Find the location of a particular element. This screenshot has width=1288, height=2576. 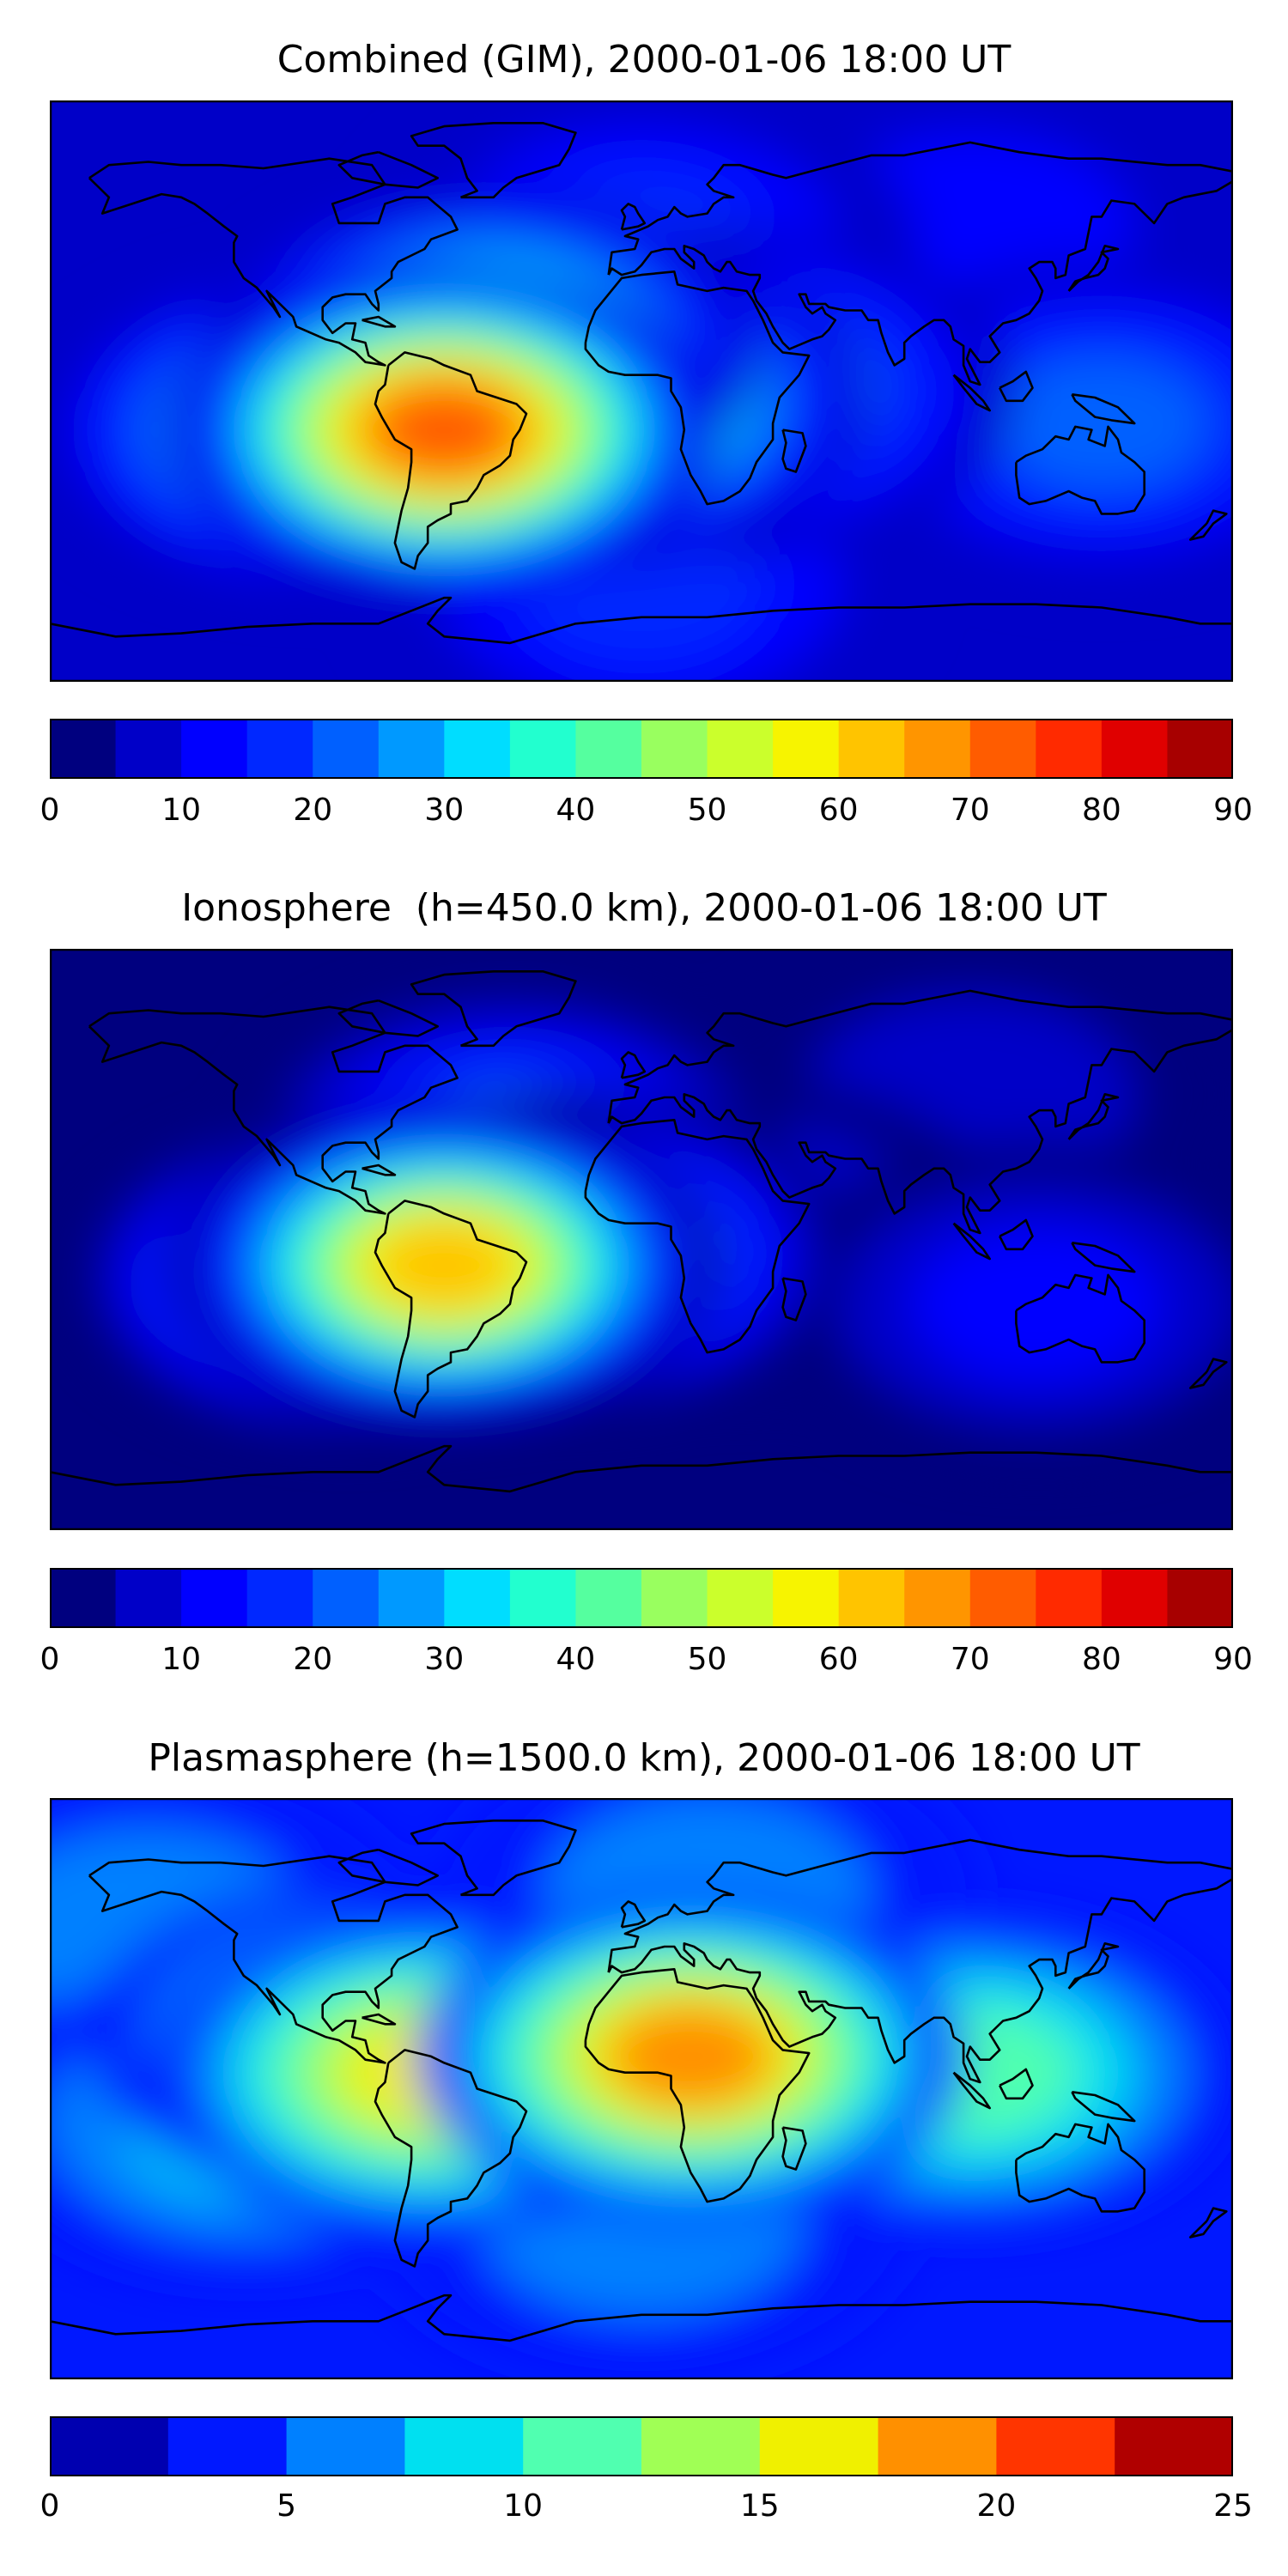

colorbar-tick-label: 30 is located at coordinates (444, 1660).